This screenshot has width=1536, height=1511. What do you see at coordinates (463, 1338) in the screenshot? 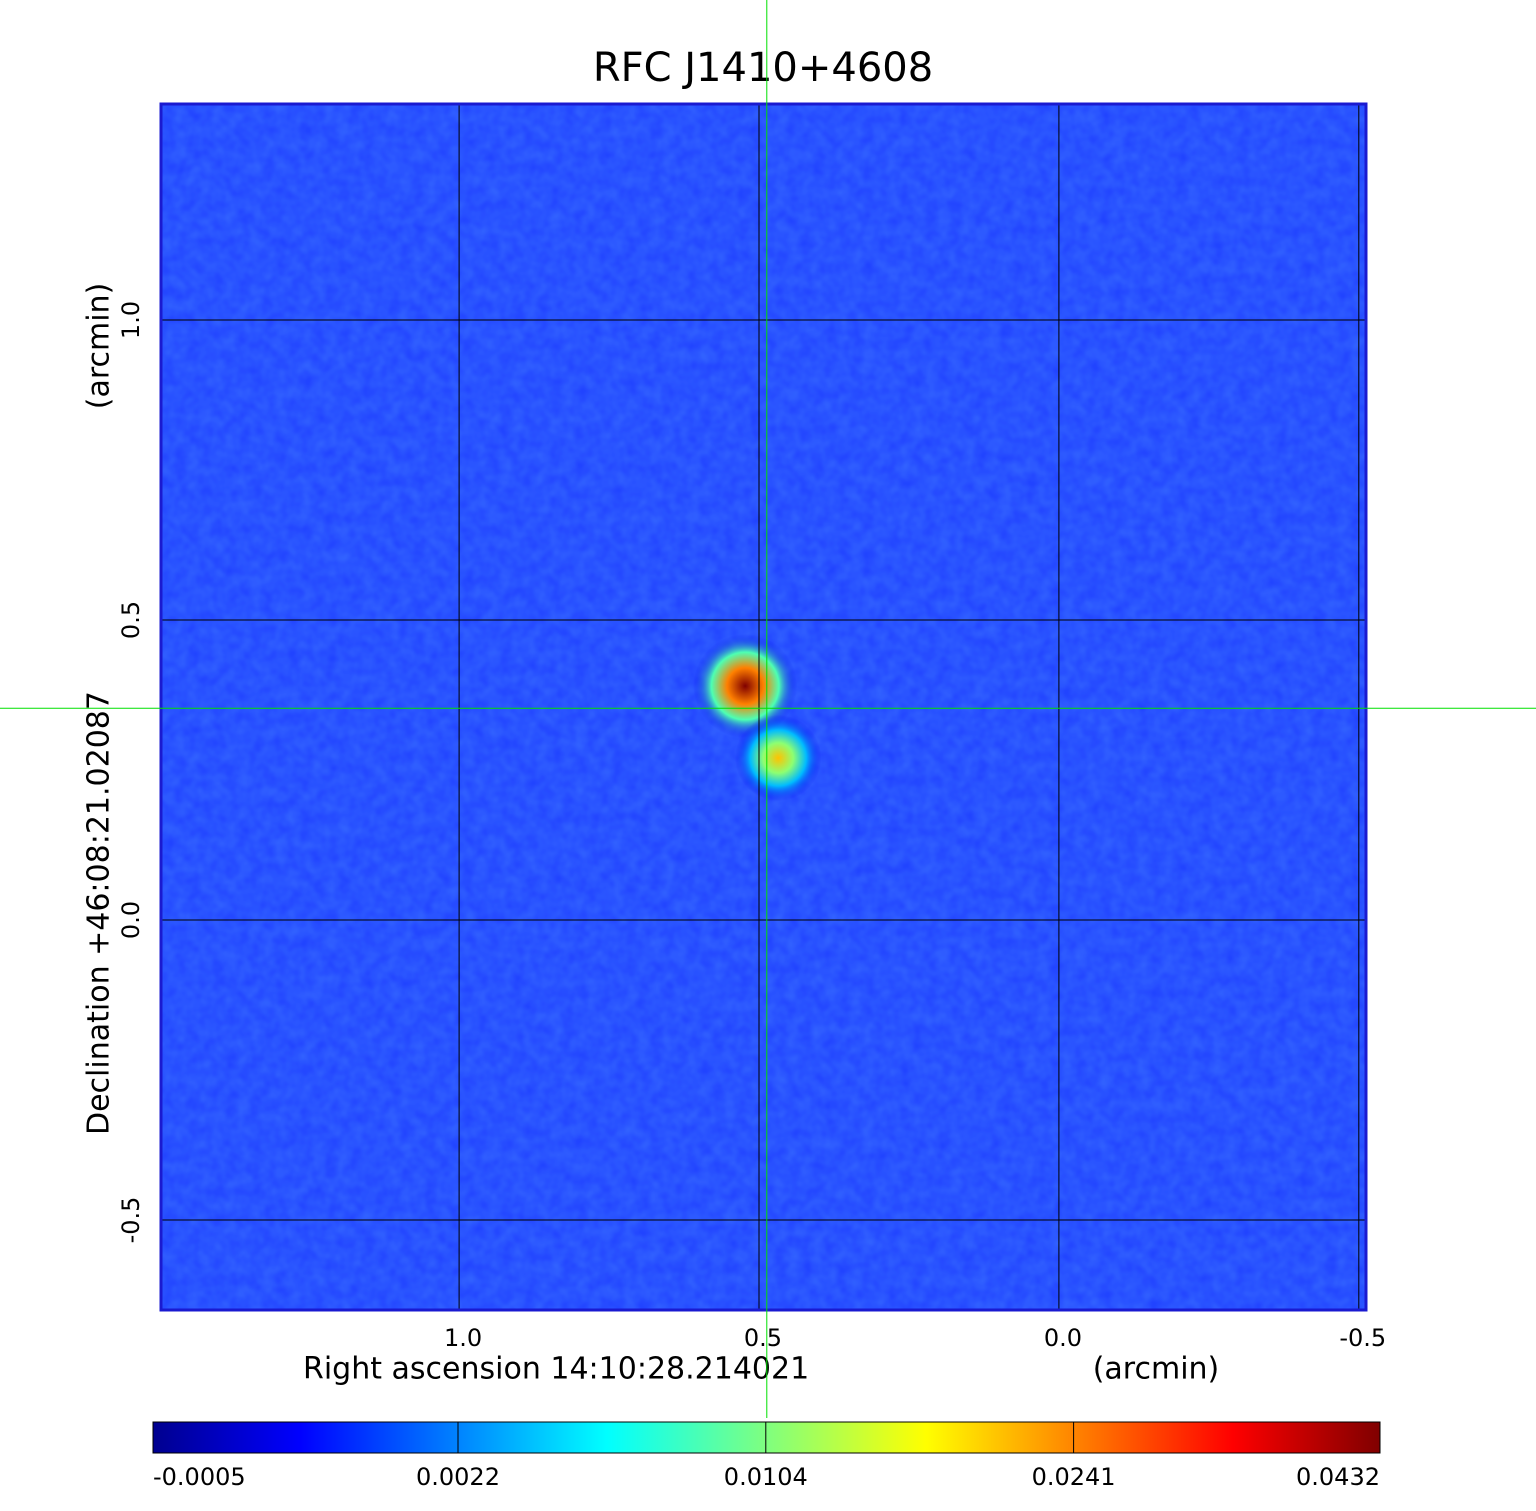
I see `x-tick-label: 1.0` at bounding box center [463, 1338].